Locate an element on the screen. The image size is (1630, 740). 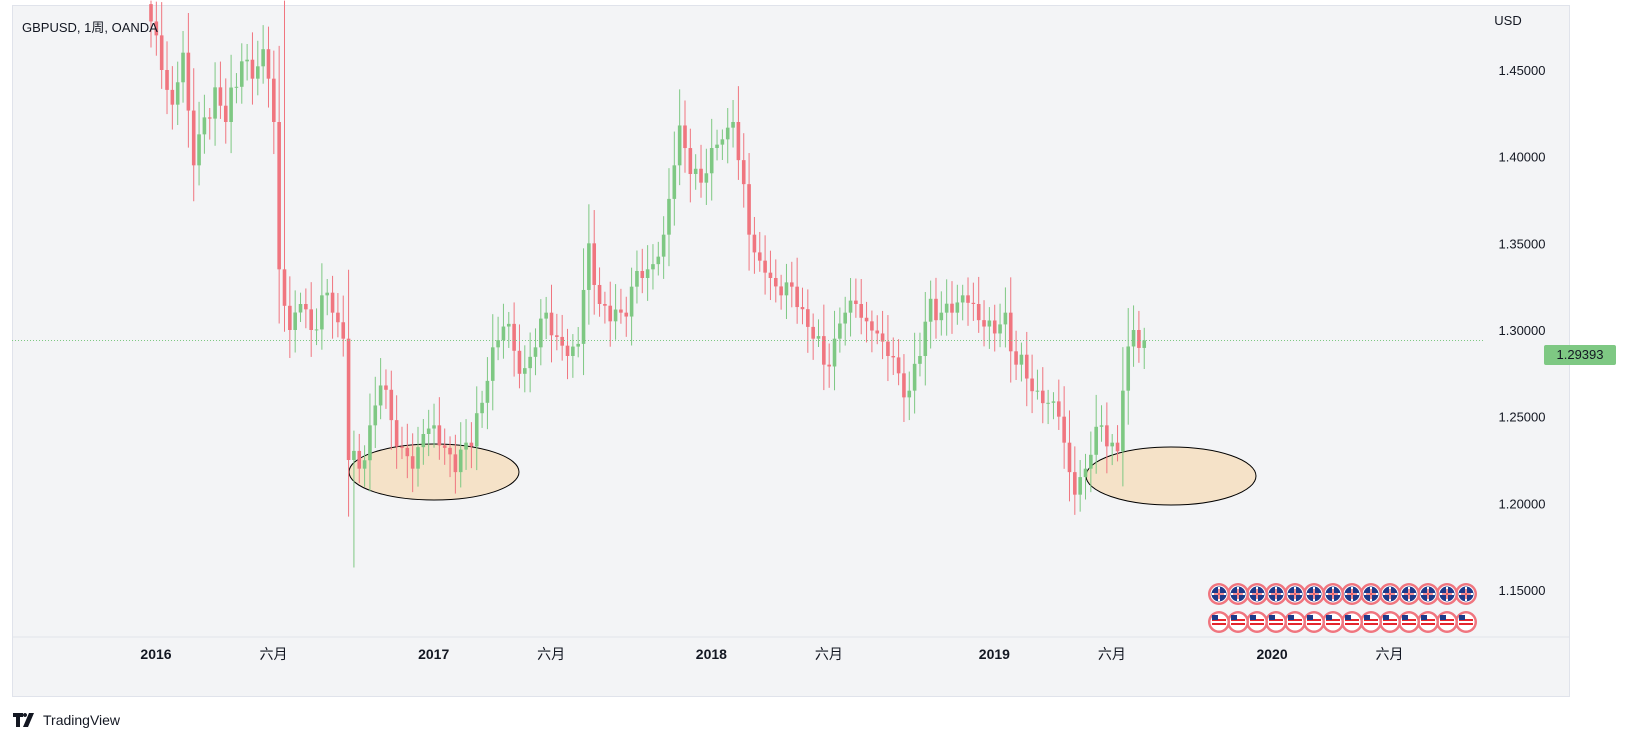
tradingview-watermark: TradingView is located at coordinates (66, 720).